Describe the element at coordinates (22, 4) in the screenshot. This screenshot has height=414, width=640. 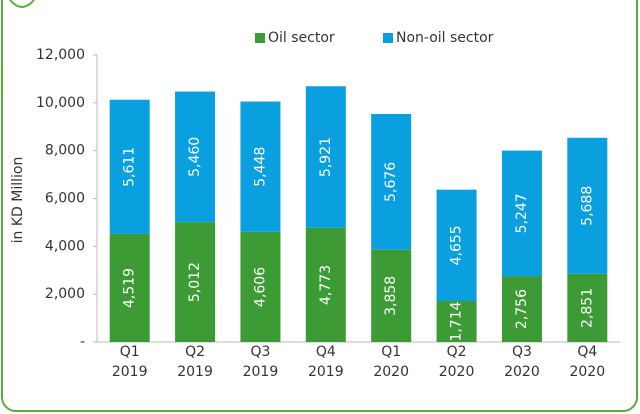
I see `icon` at that location.